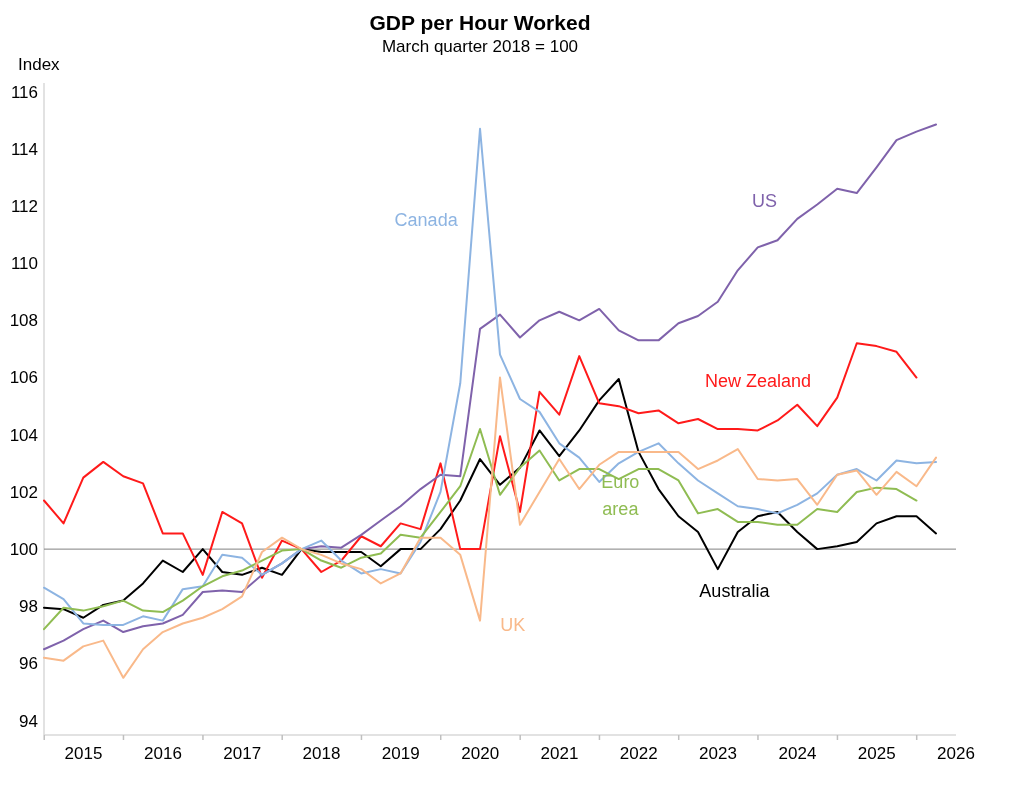  What do you see at coordinates (480, 46) in the screenshot?
I see `chart-subtitle: March quarter 2018 = 100` at bounding box center [480, 46].